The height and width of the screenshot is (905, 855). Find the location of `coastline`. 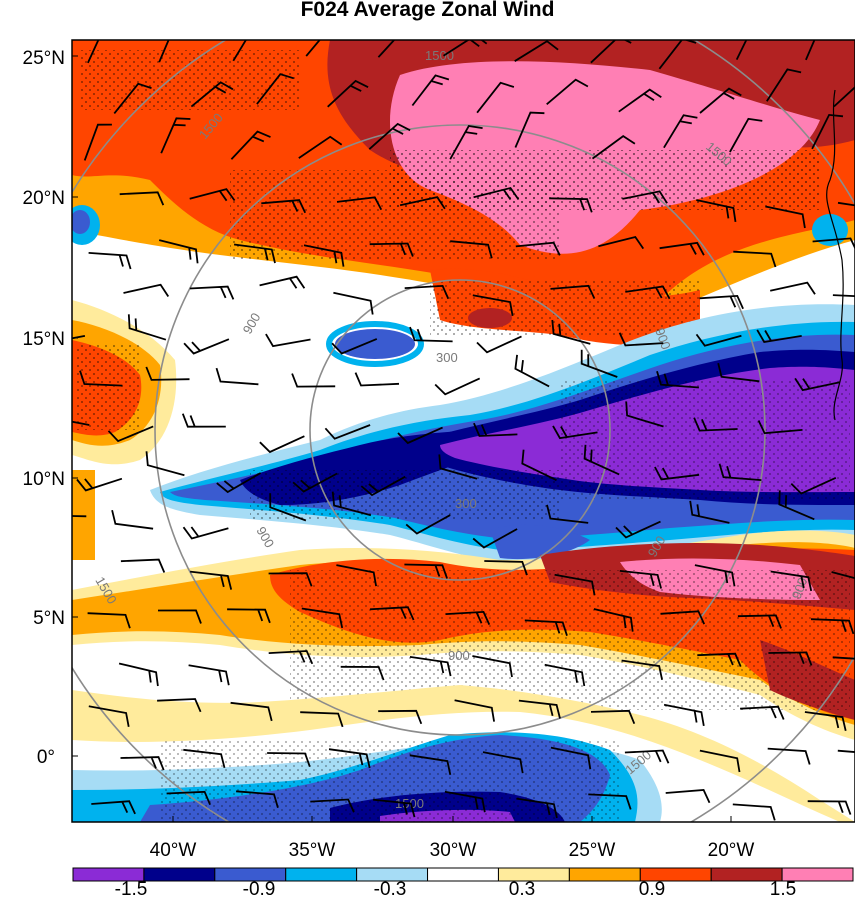

coastline is located at coordinates (835, 255).